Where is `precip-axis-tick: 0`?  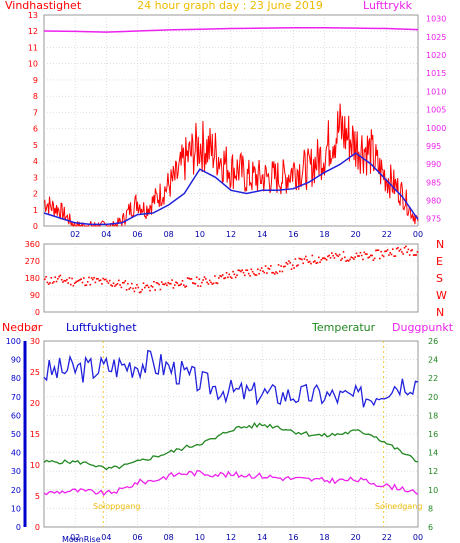 precip-axis-tick: 0 is located at coordinates (18, 527).